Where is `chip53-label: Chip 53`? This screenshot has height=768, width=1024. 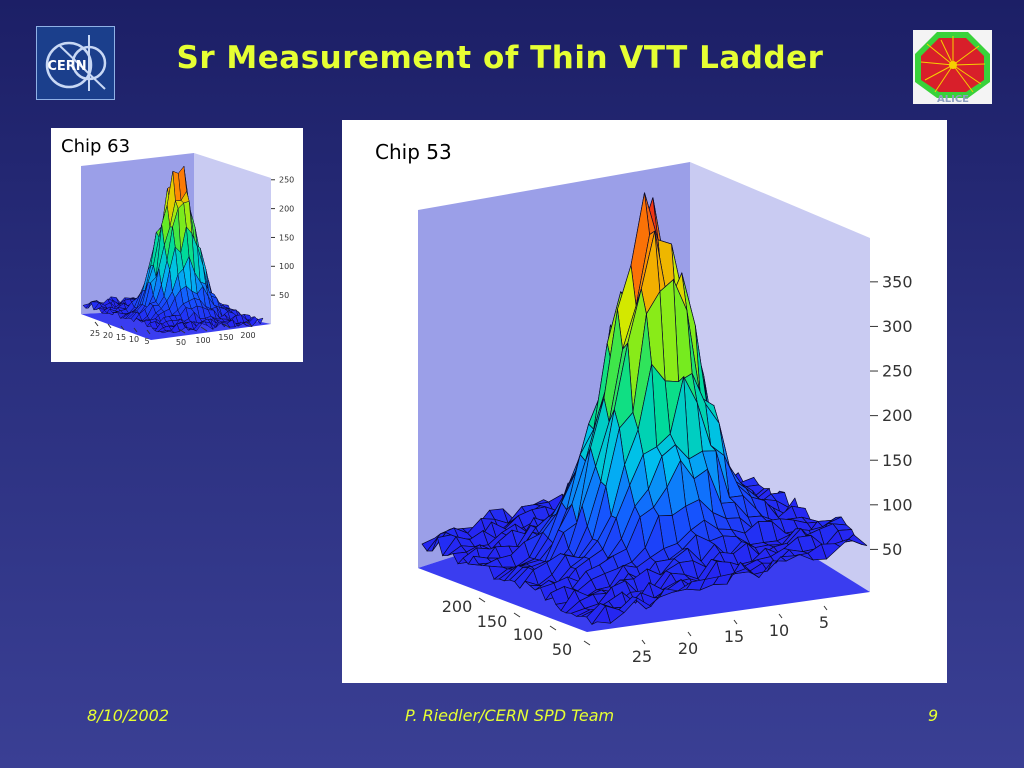
chip53-label: Chip 53 is located at coordinates (413, 152).